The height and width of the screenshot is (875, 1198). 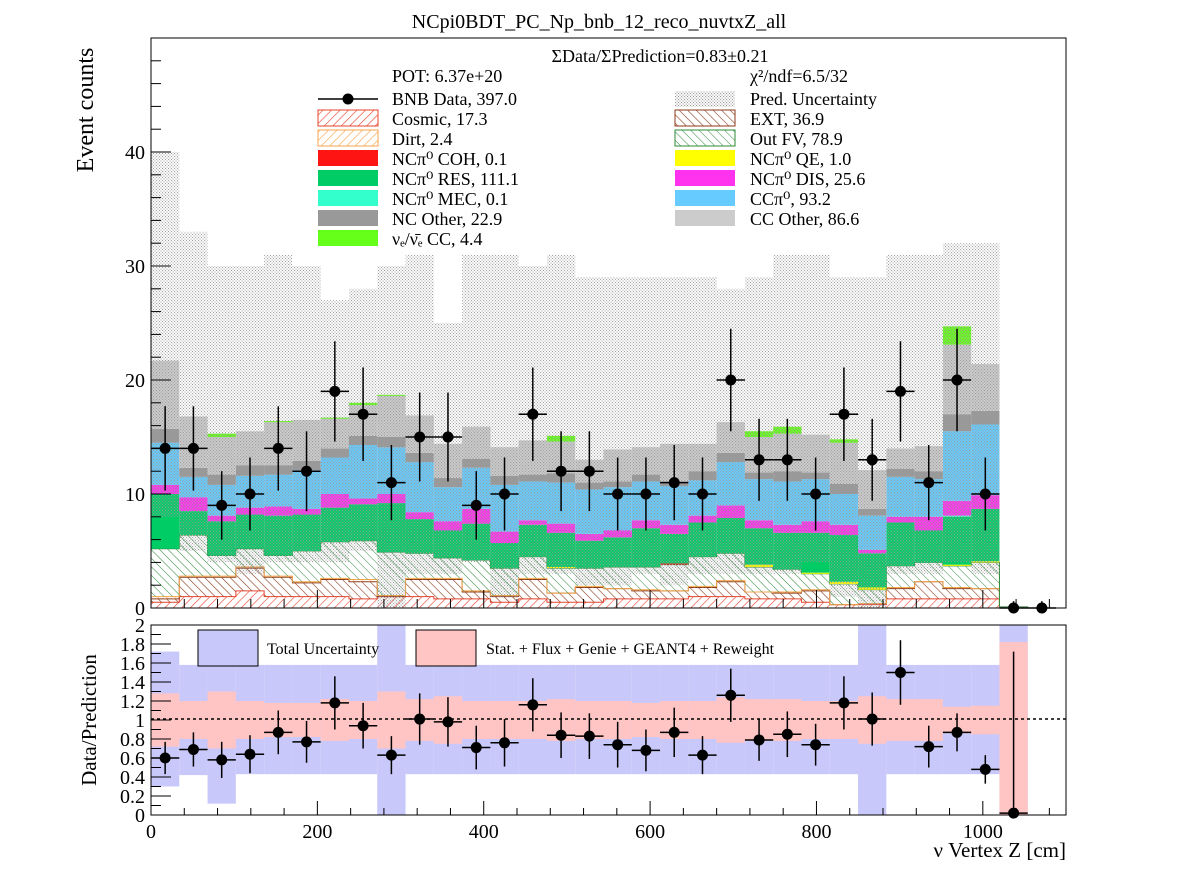 What do you see at coordinates (787, 119) in the screenshot?
I see `legend-label-ext: EXT, 36.9` at bounding box center [787, 119].